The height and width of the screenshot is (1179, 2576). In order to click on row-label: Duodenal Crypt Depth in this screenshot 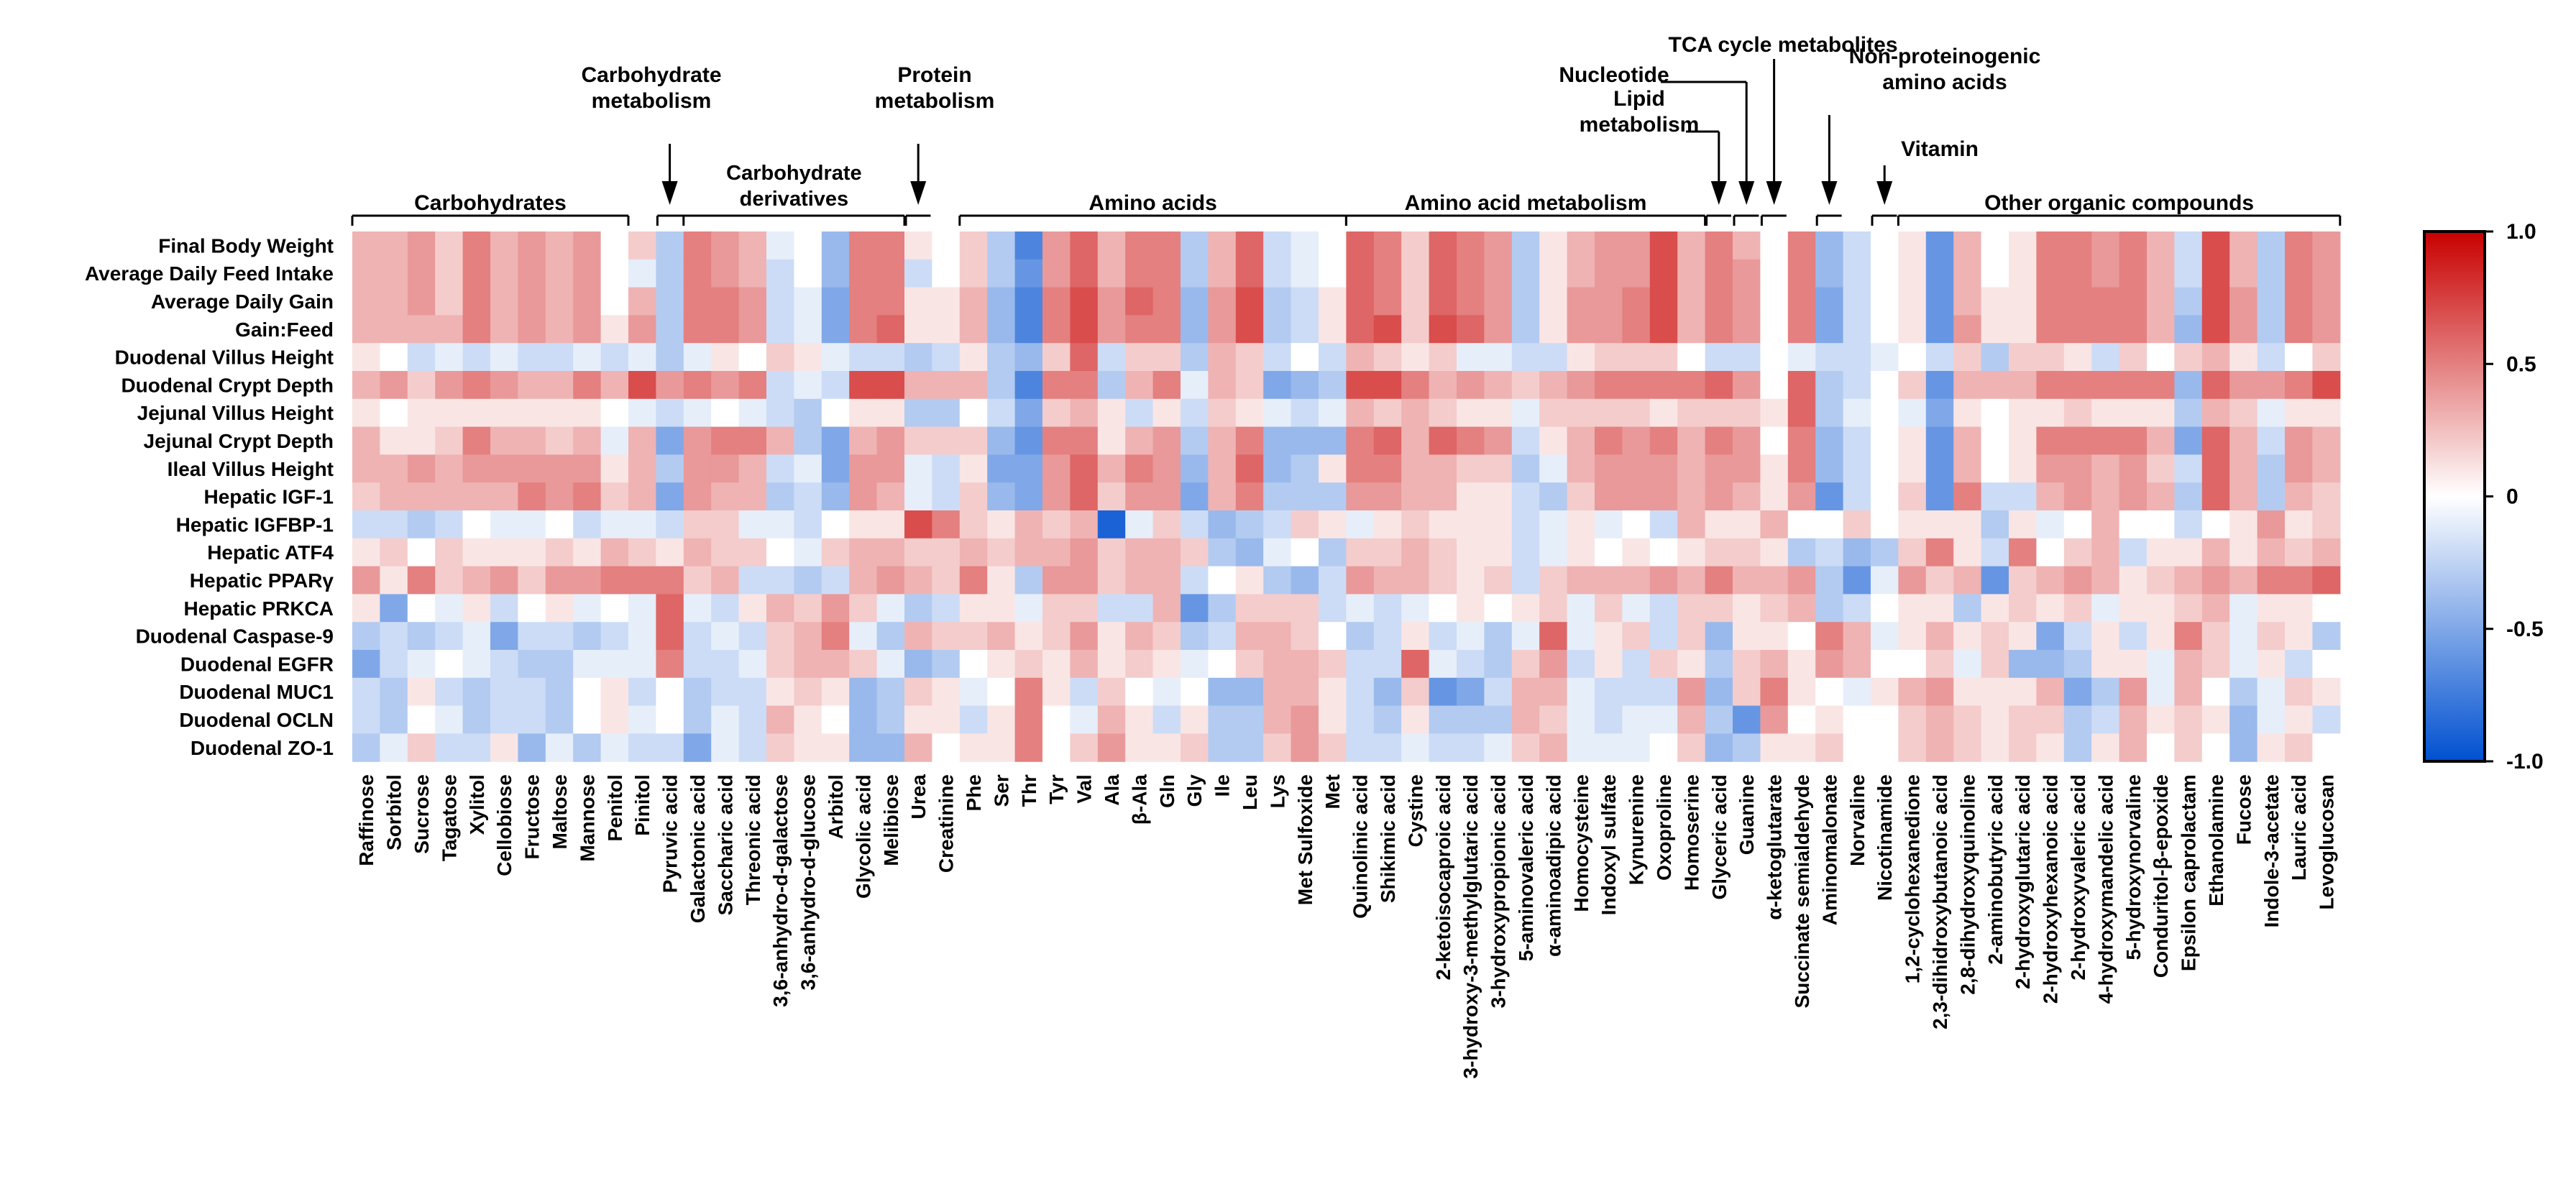, I will do `click(227, 385)`.